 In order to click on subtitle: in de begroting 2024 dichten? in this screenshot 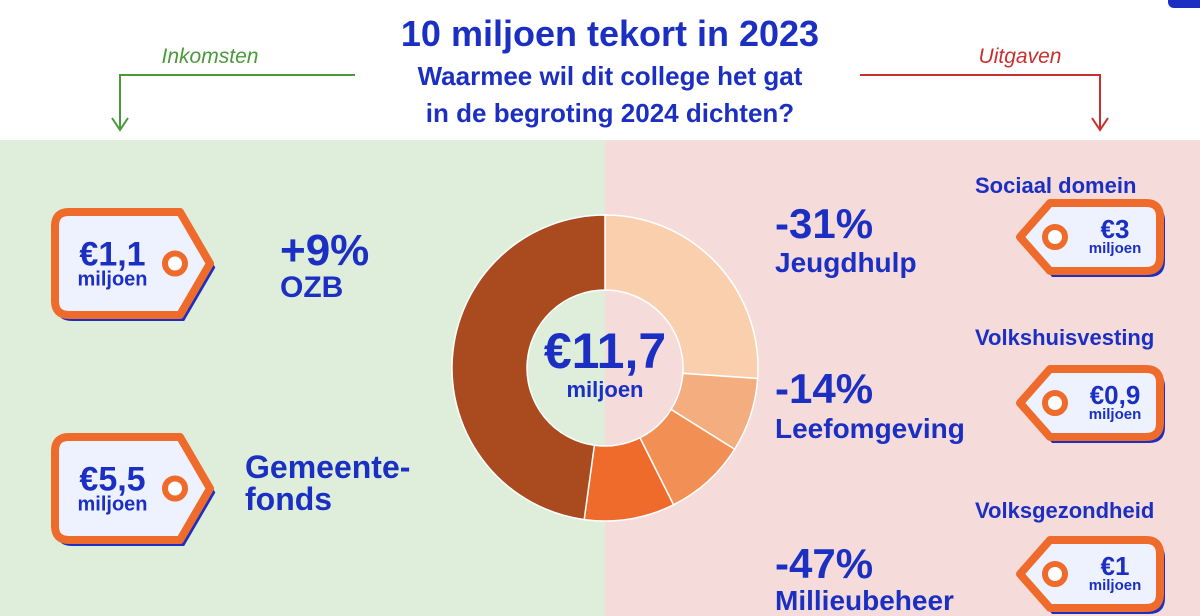, I will do `click(610, 113)`.